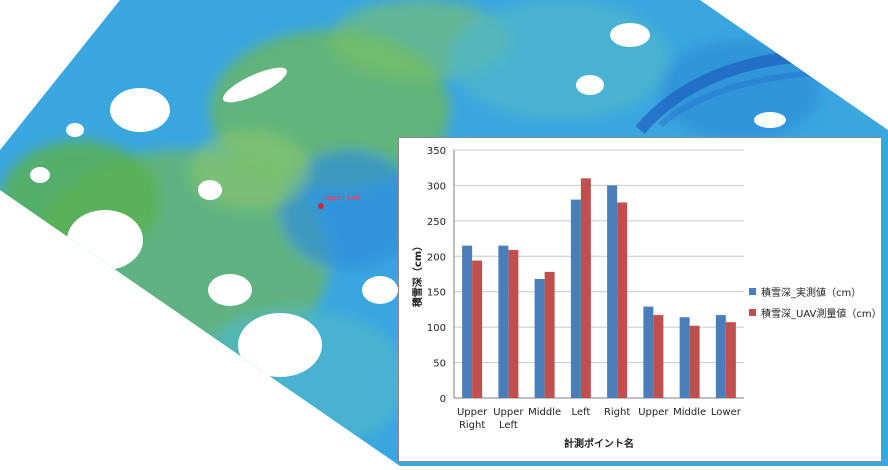 This screenshot has height=470, width=888. What do you see at coordinates (436, 151) in the screenshot?
I see `y-tick-label: 350` at bounding box center [436, 151].